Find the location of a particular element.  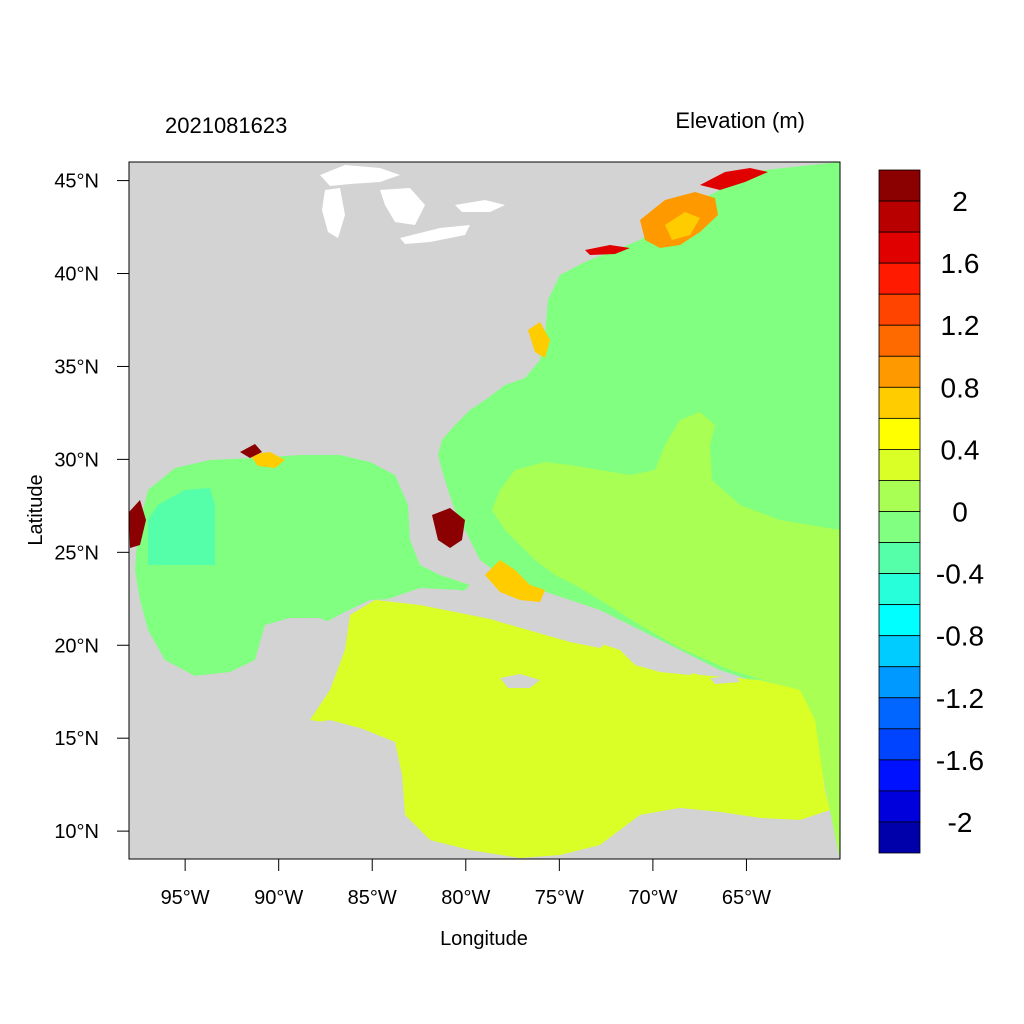

x-tick-label: 95°W is located at coordinates (185, 898).